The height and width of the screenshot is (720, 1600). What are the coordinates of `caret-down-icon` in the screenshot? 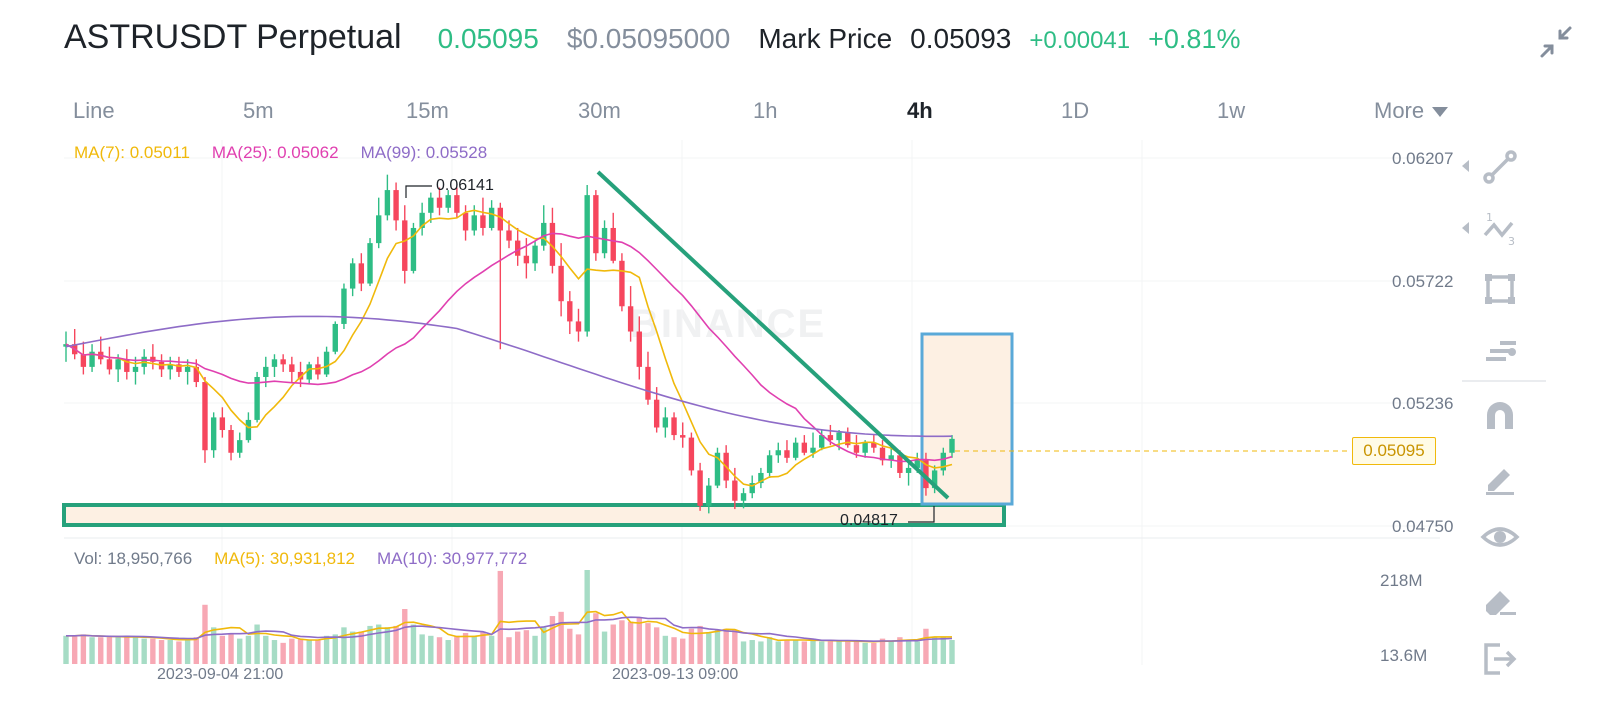 It's located at (1440, 112).